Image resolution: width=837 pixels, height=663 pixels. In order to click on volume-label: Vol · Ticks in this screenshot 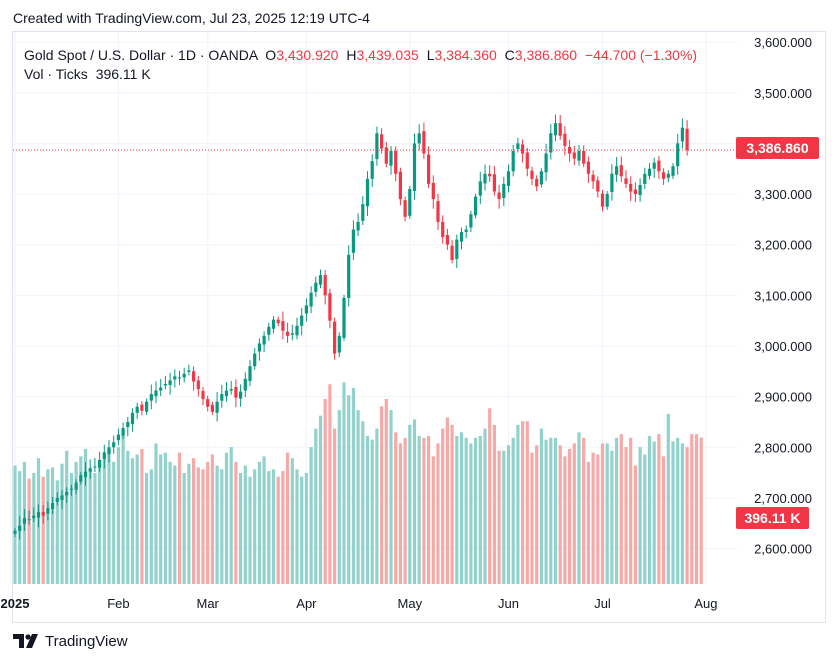, I will do `click(56, 74)`.